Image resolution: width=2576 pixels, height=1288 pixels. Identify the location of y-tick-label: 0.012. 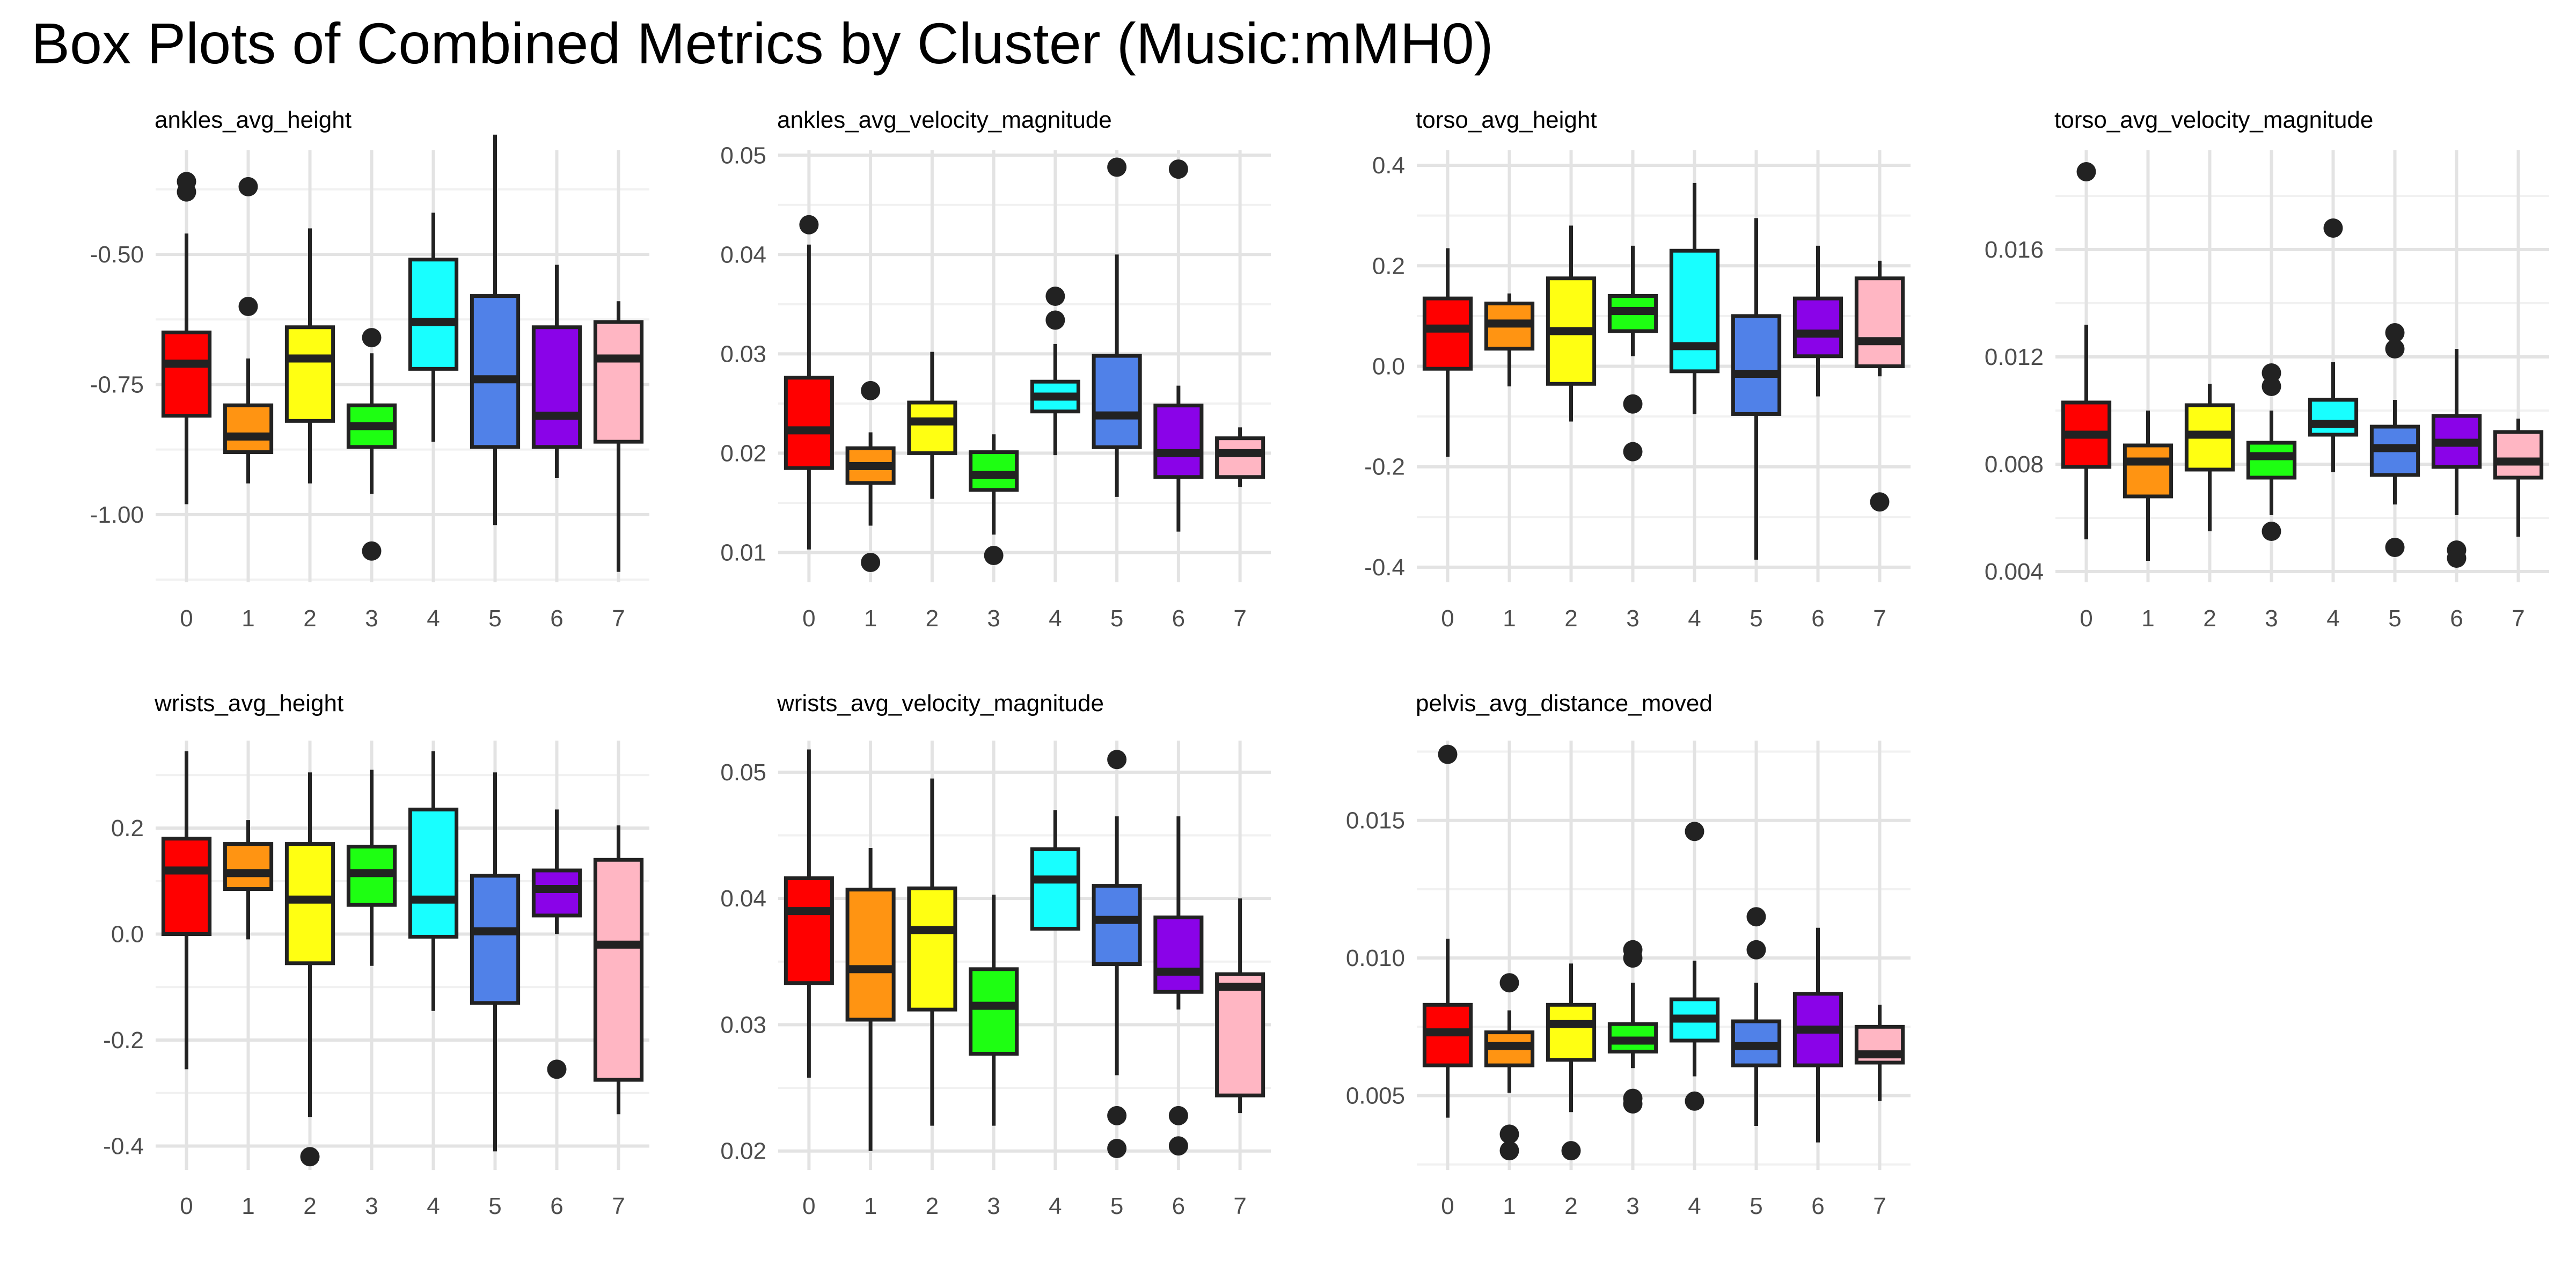
(2014, 357).